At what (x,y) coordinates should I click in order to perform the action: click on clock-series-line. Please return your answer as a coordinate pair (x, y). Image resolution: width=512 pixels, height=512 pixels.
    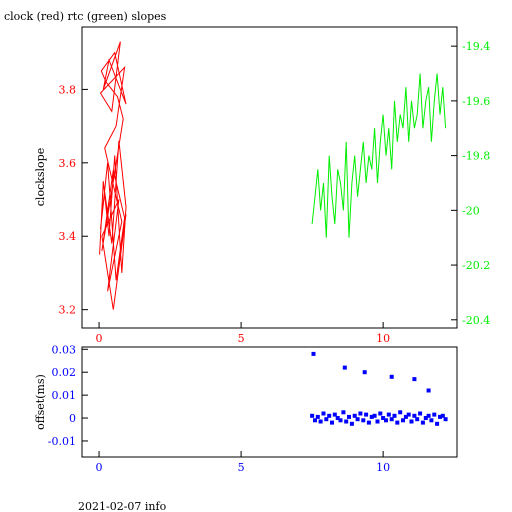
    Looking at the image, I should click on (113, 175).